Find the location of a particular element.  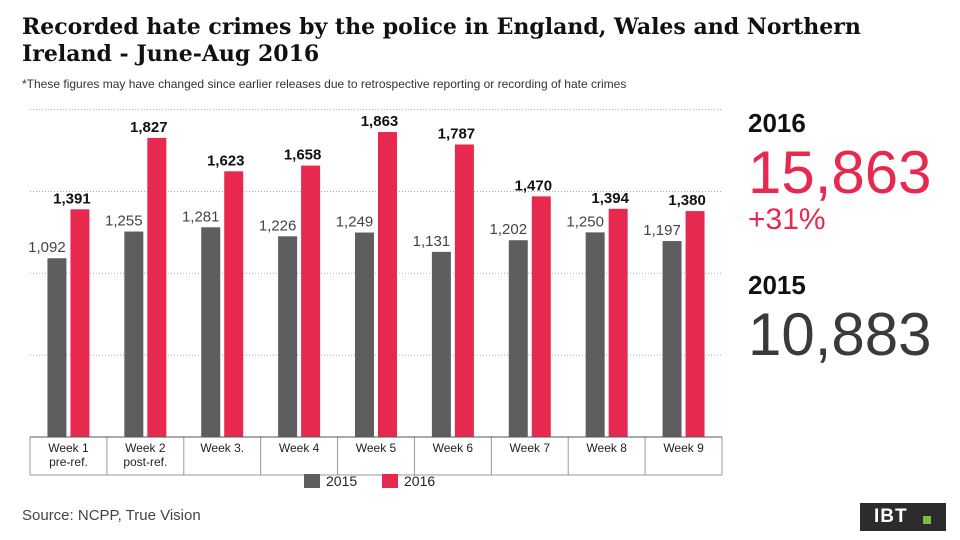

x-tick-label: Week 7 is located at coordinates (530, 448).